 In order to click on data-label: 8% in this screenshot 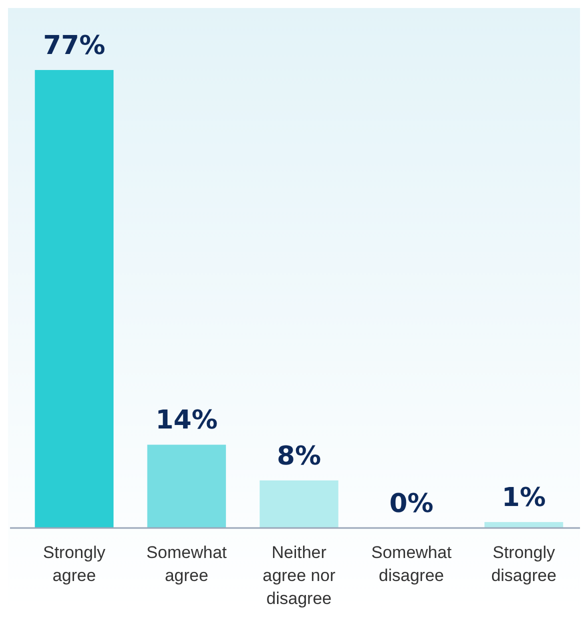, I will do `click(299, 456)`.